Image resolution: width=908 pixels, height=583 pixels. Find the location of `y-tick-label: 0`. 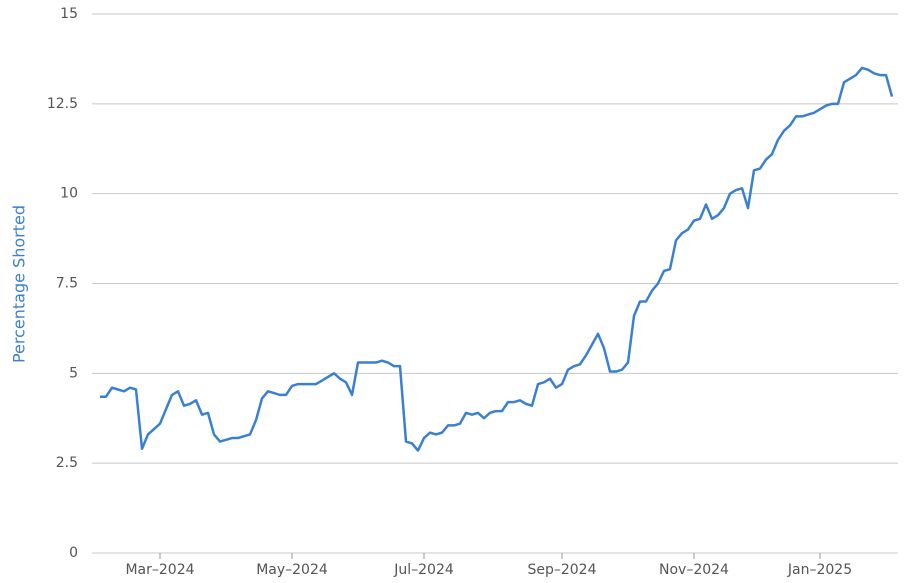

y-tick-label: 0 is located at coordinates (73, 553).